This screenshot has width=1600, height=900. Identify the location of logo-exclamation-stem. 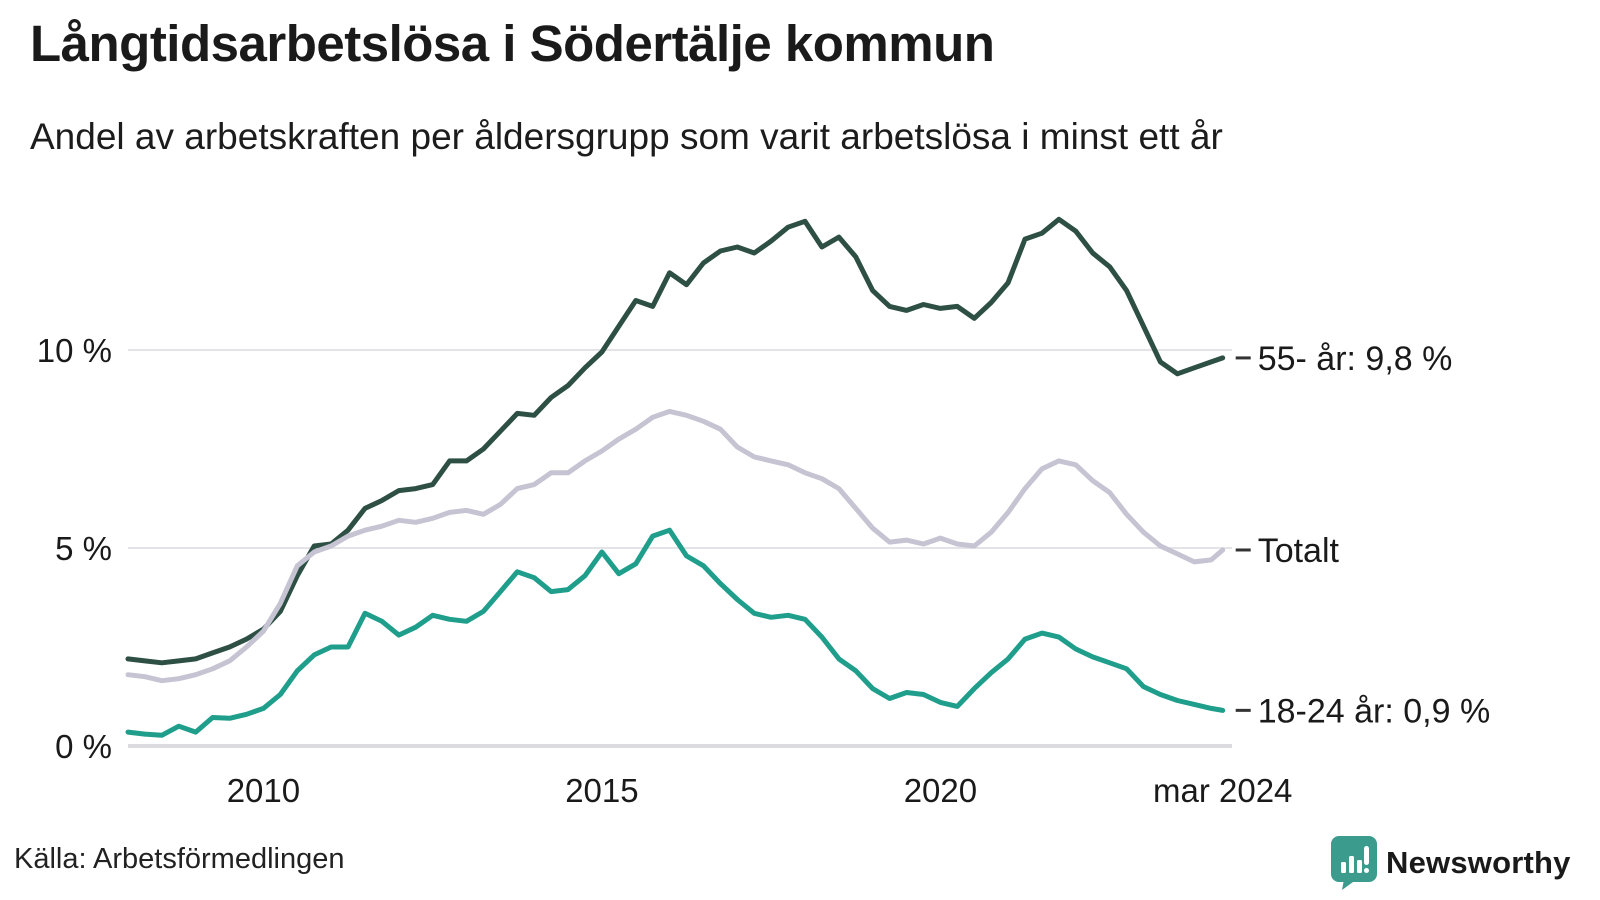
(1366, 855).